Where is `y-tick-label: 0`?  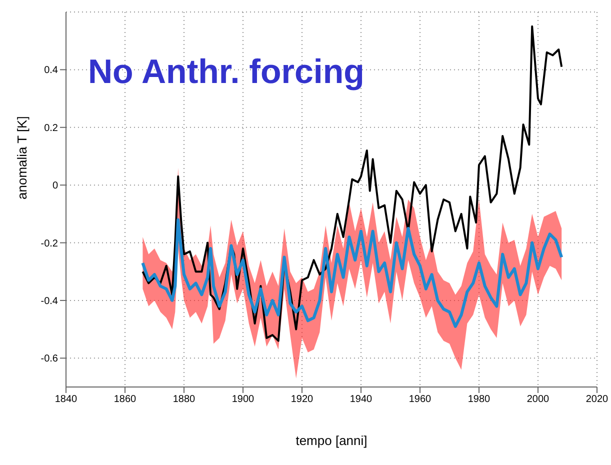 y-tick-label: 0 is located at coordinates (55, 186).